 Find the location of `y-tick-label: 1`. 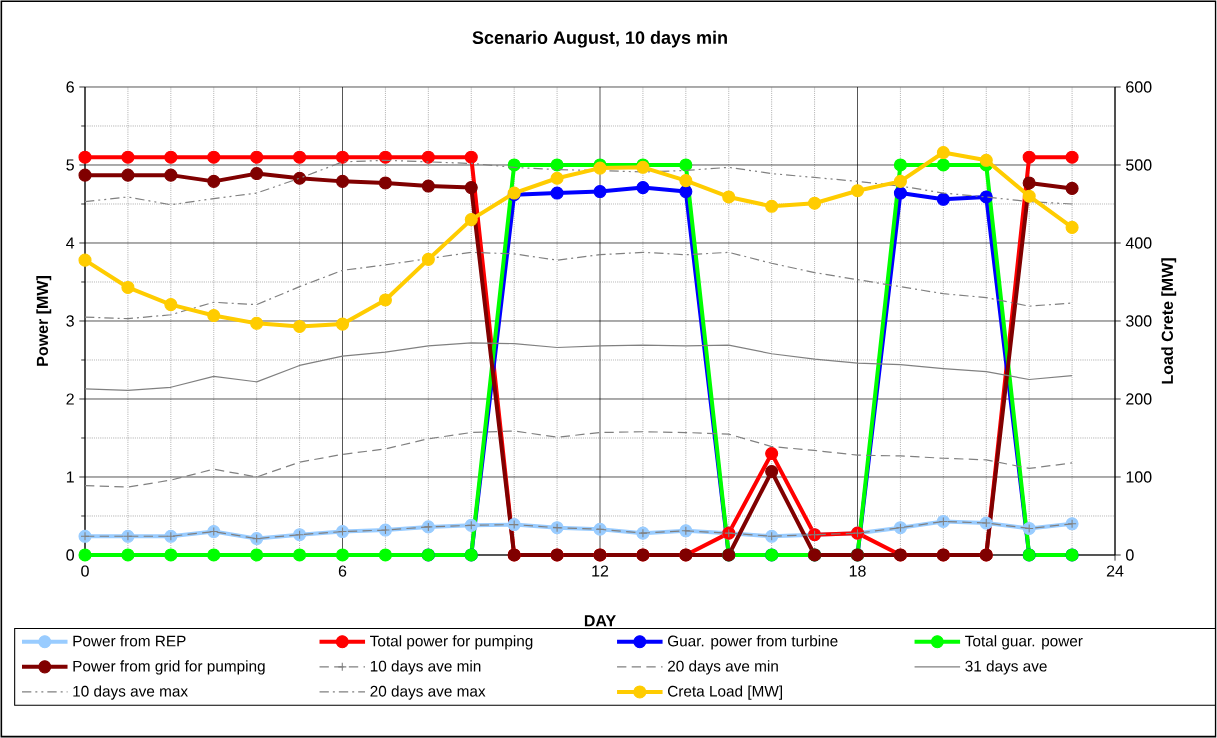

y-tick-label: 1 is located at coordinates (70, 477).